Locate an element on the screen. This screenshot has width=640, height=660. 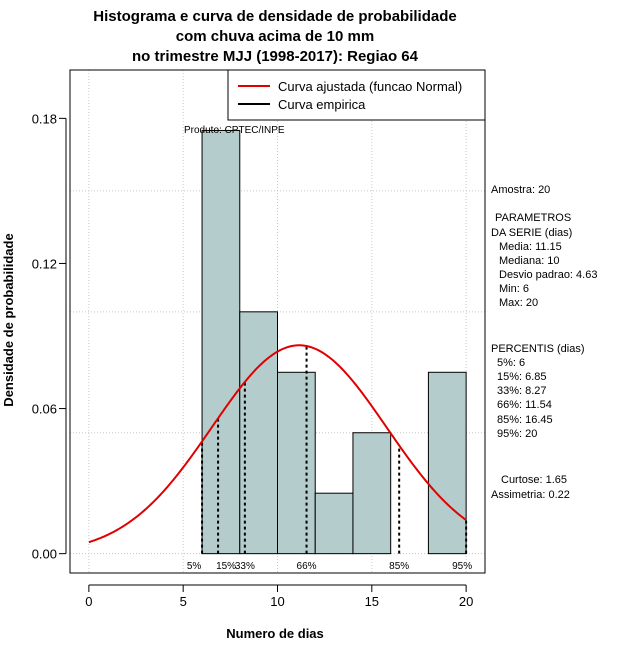
legend-box is located at coordinates (356, 95).